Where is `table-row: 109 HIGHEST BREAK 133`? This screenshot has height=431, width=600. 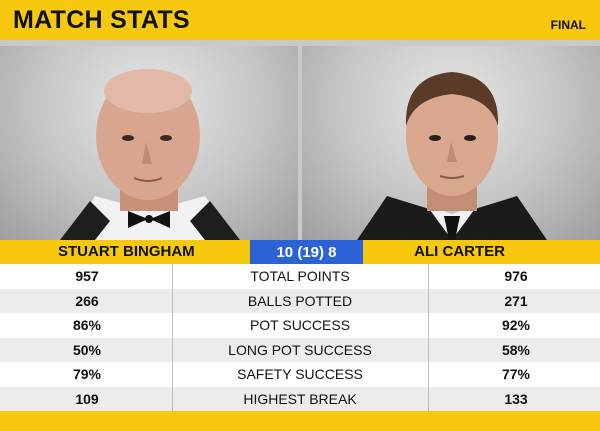 table-row: 109 HIGHEST BREAK 133 is located at coordinates (300, 398).